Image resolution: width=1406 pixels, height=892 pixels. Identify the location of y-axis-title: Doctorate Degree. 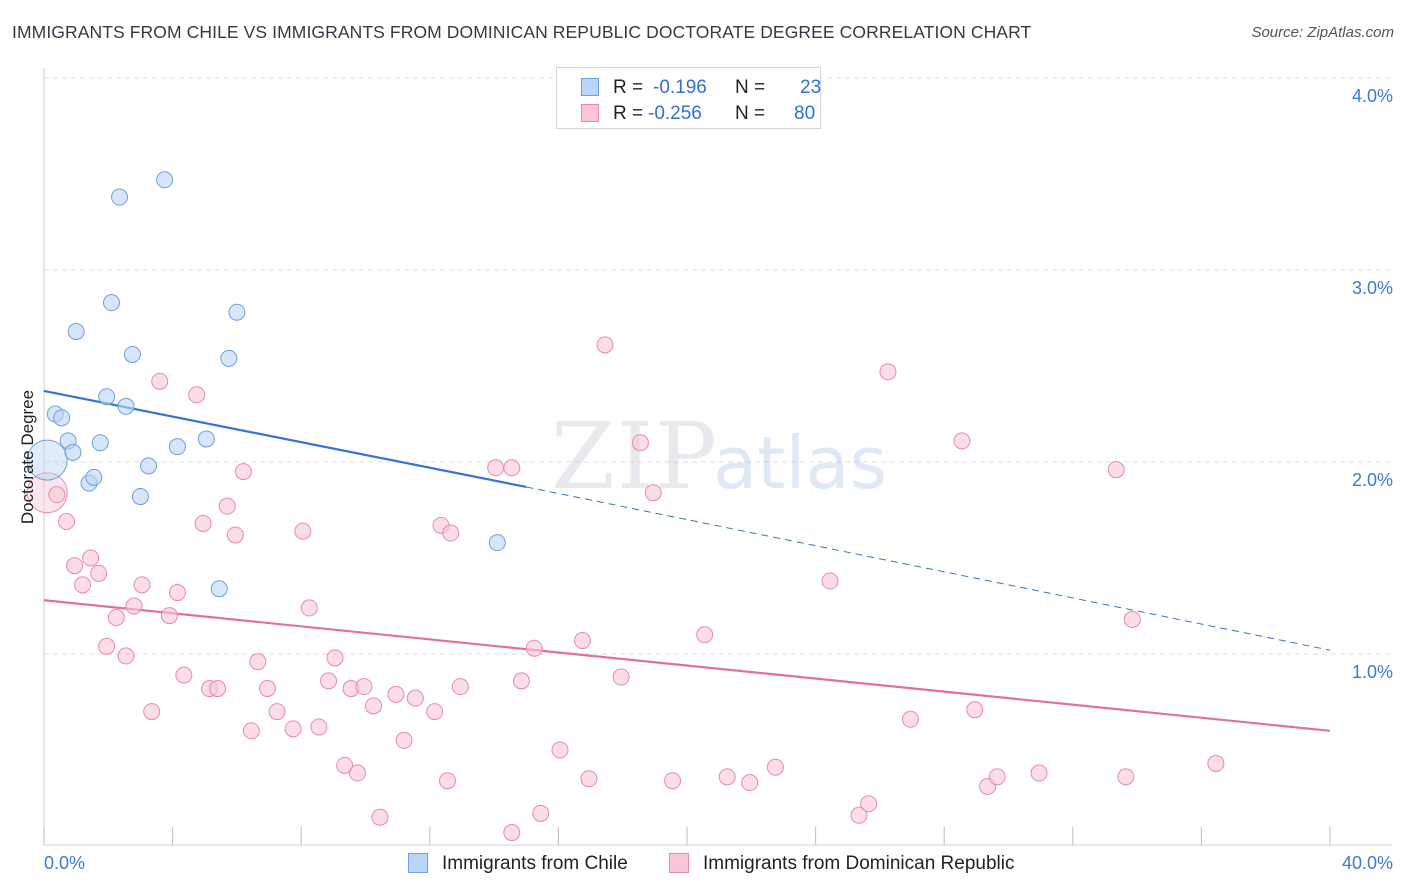
(27, 457).